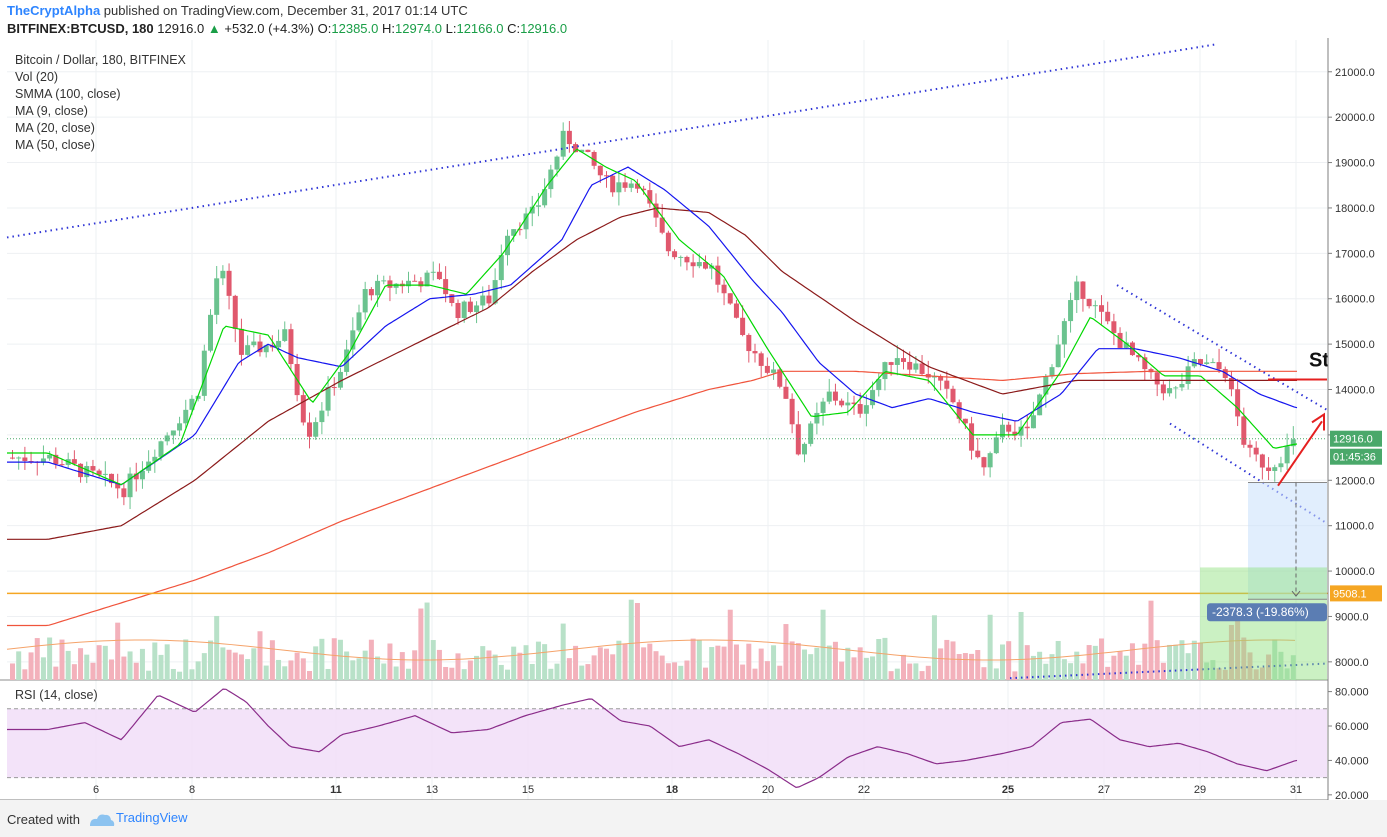 This screenshot has height=837, width=1387. Describe the element at coordinates (68, 94) in the screenshot. I see `legend-smma: SMMA (100, close)` at that location.